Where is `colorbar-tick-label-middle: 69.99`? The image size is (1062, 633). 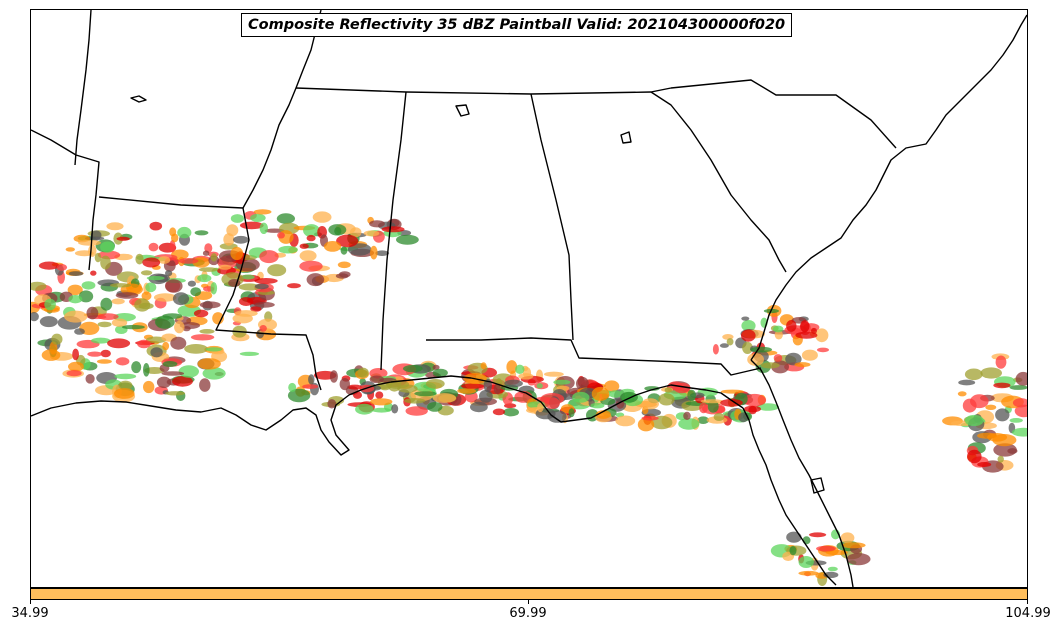 colorbar-tick-label-middle: 69.99 is located at coordinates (528, 613).